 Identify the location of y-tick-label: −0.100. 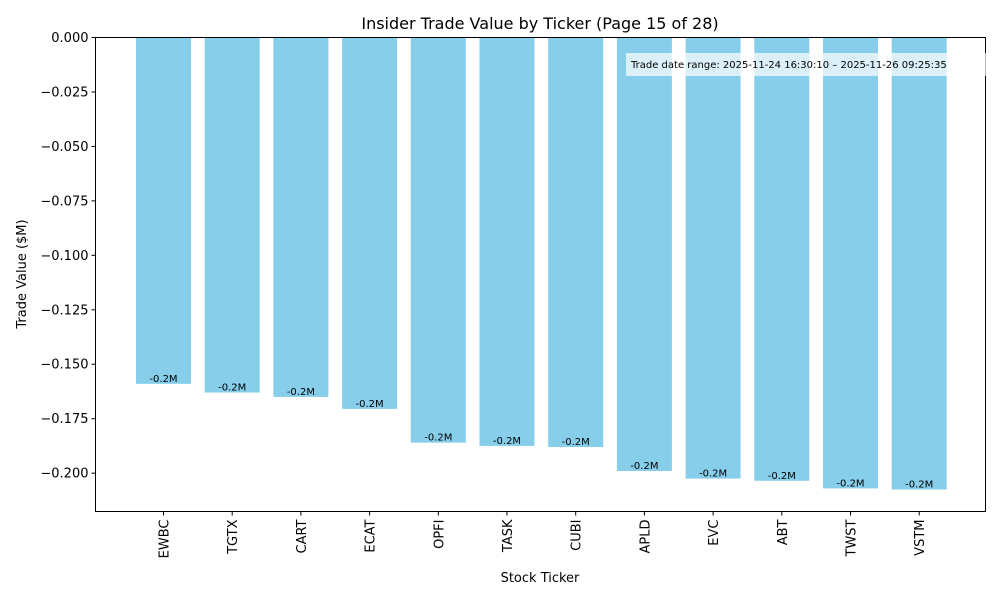
(64, 256).